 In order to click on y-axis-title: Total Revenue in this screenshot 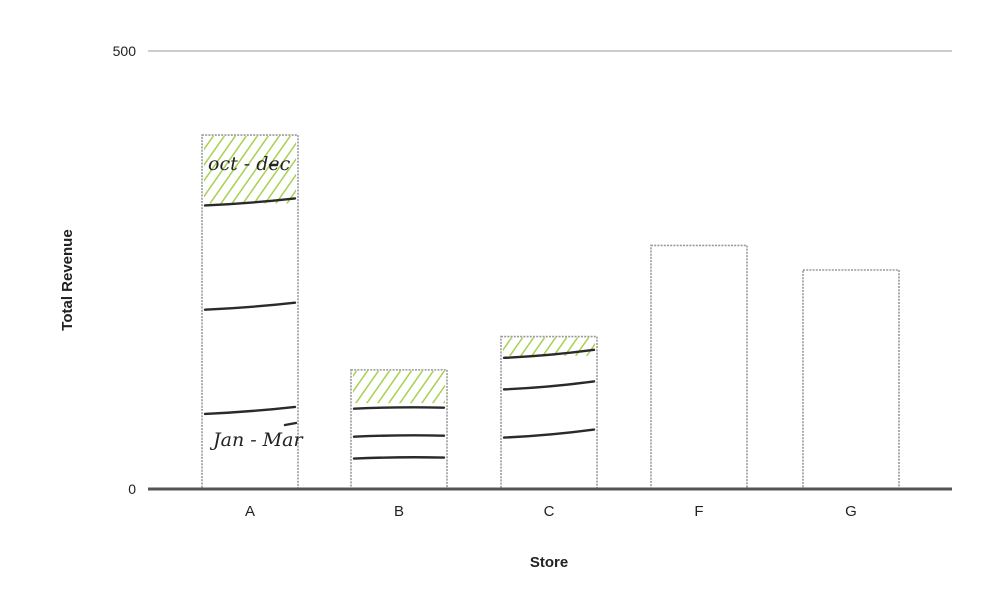, I will do `click(67, 279)`.